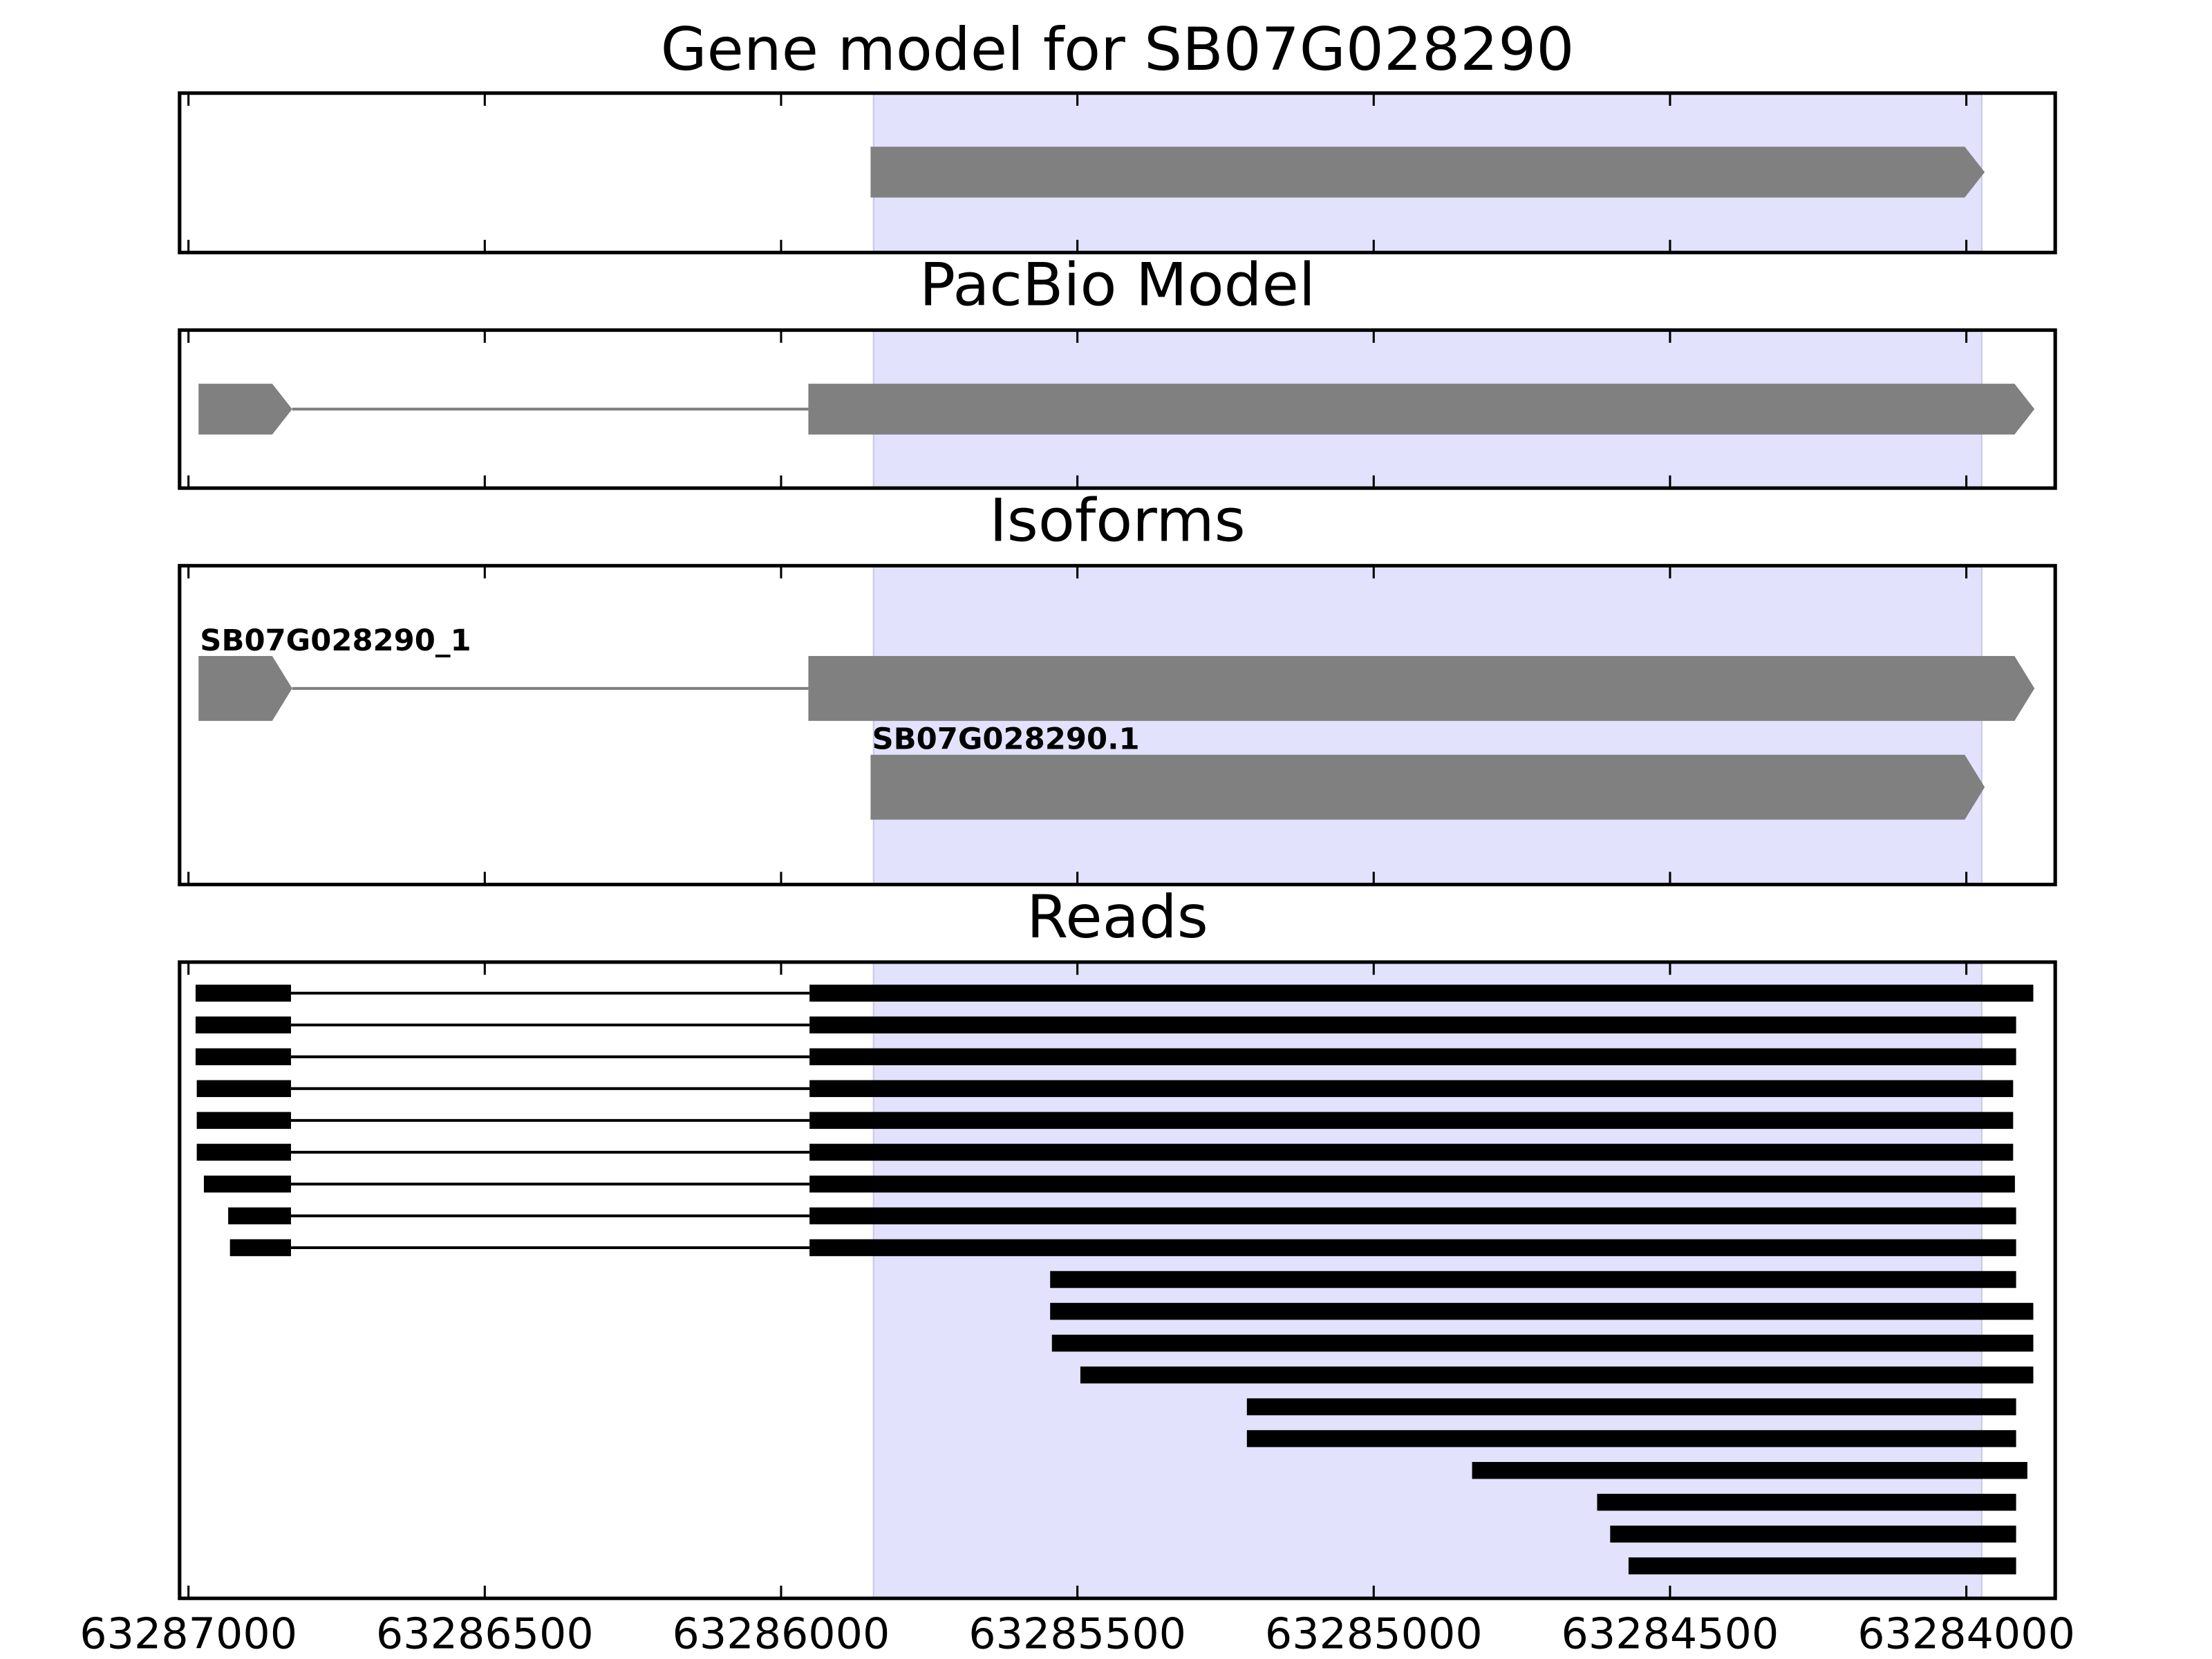 The height and width of the screenshot is (1659, 2212). Describe the element at coordinates (1118, 49) in the screenshot. I see `panel-title: Gene model for SB07G028290` at that location.